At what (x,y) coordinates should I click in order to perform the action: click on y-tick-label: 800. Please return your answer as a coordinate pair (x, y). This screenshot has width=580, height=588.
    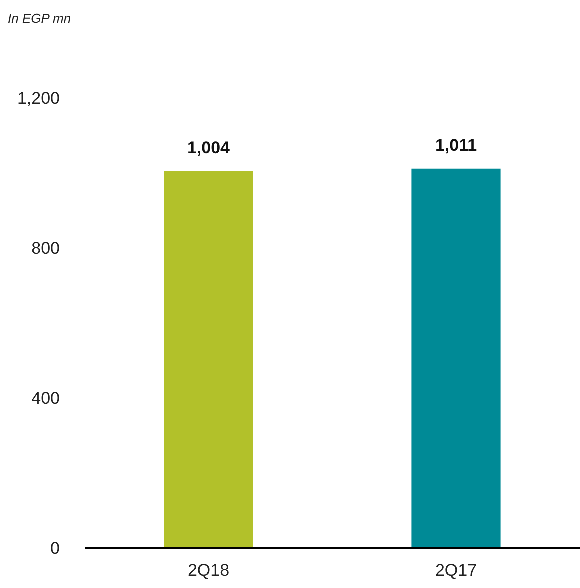
    Looking at the image, I should click on (46, 248).